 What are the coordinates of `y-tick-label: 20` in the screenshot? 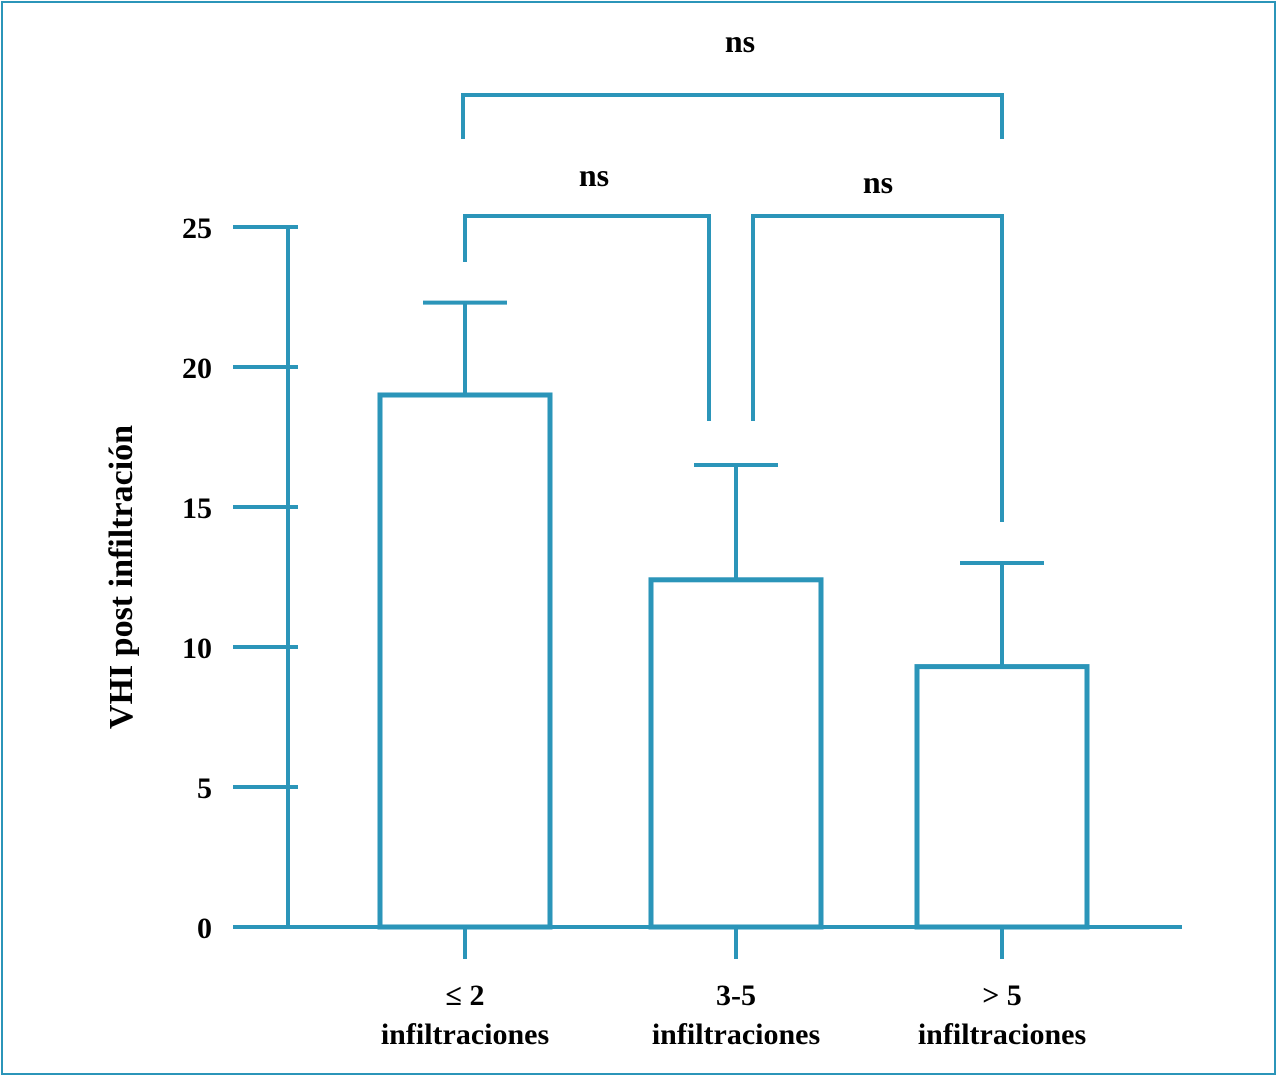 It's located at (197, 368).